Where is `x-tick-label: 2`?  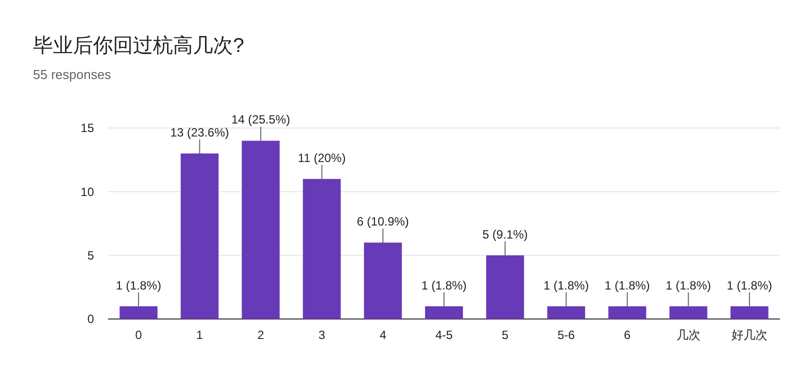 x-tick-label: 2 is located at coordinates (260, 335).